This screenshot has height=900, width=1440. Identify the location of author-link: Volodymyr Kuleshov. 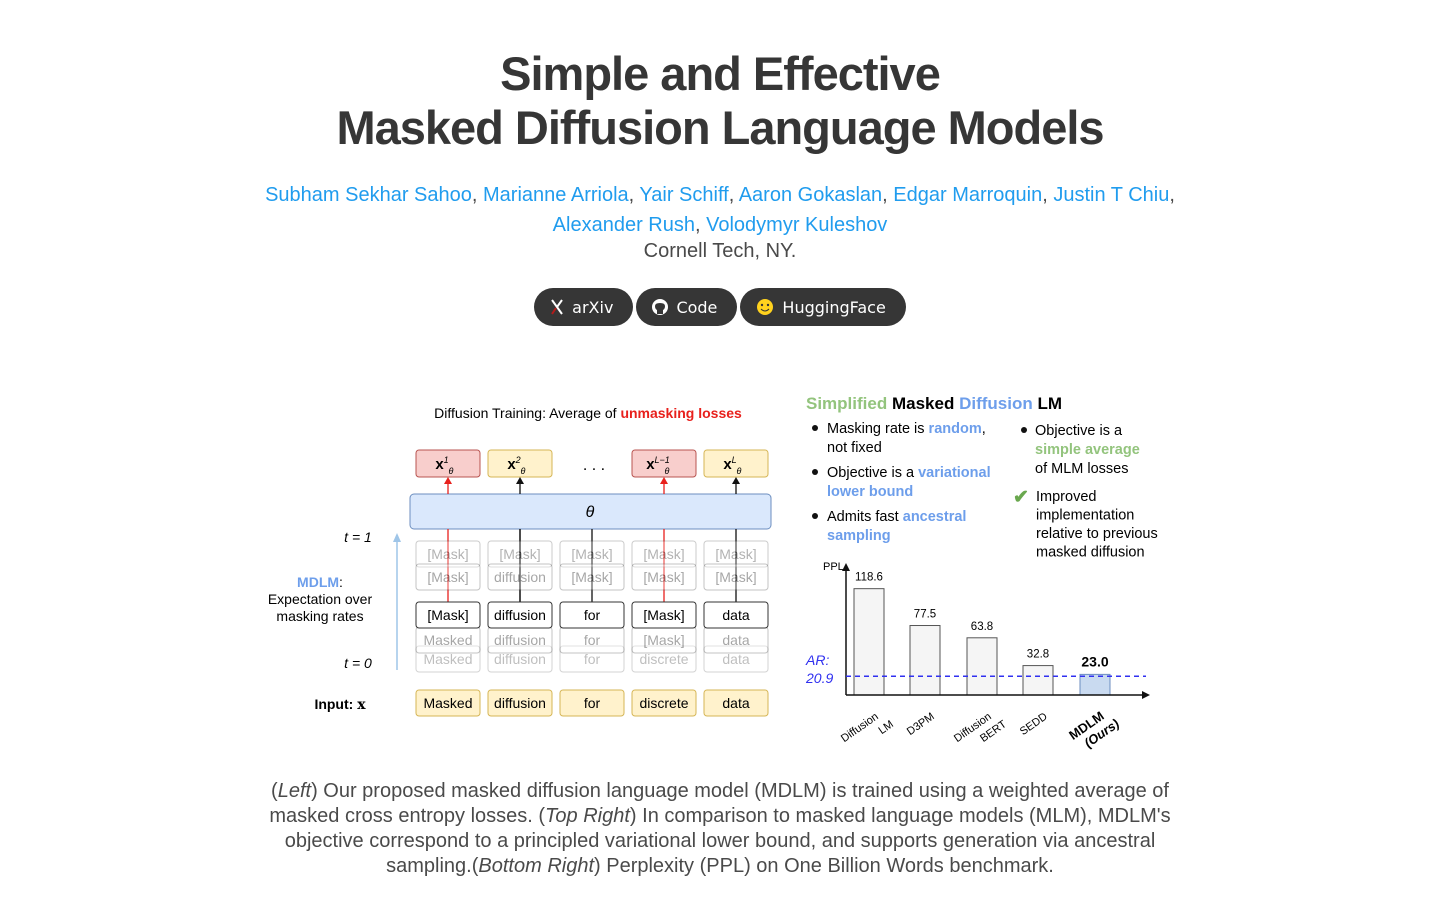
(797, 225).